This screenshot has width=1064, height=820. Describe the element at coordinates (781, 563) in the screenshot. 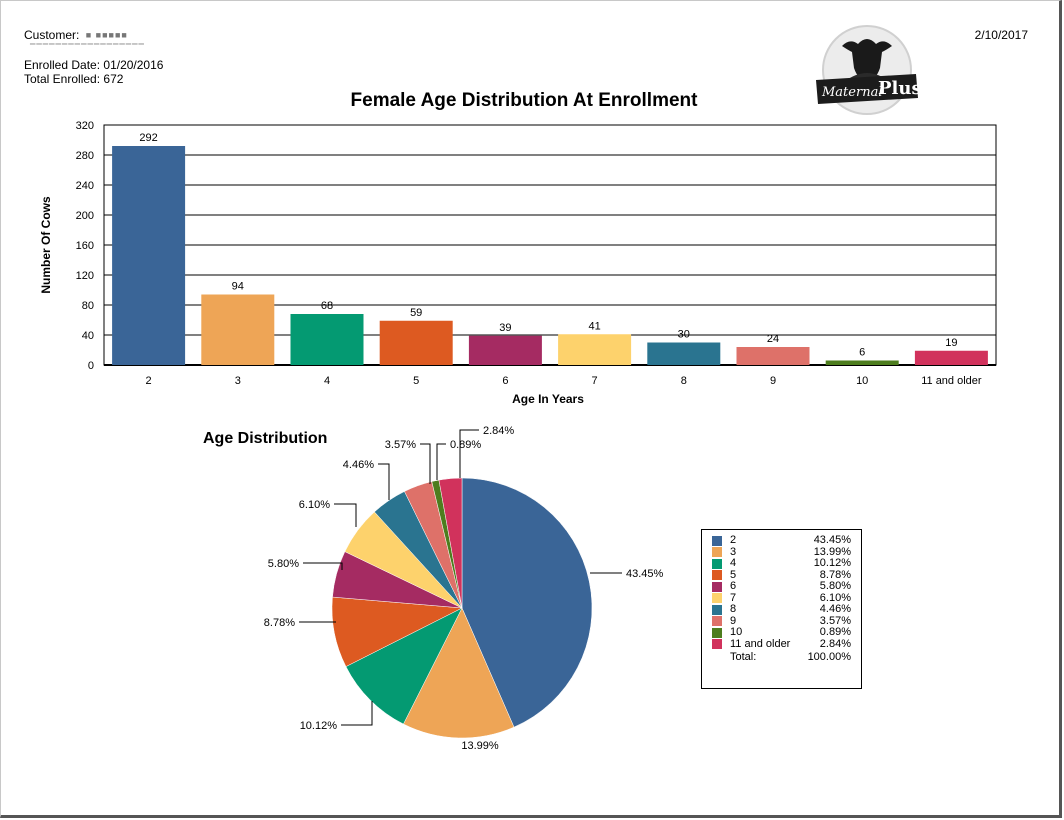

I see `legend-item: 4 10.12%` at that location.